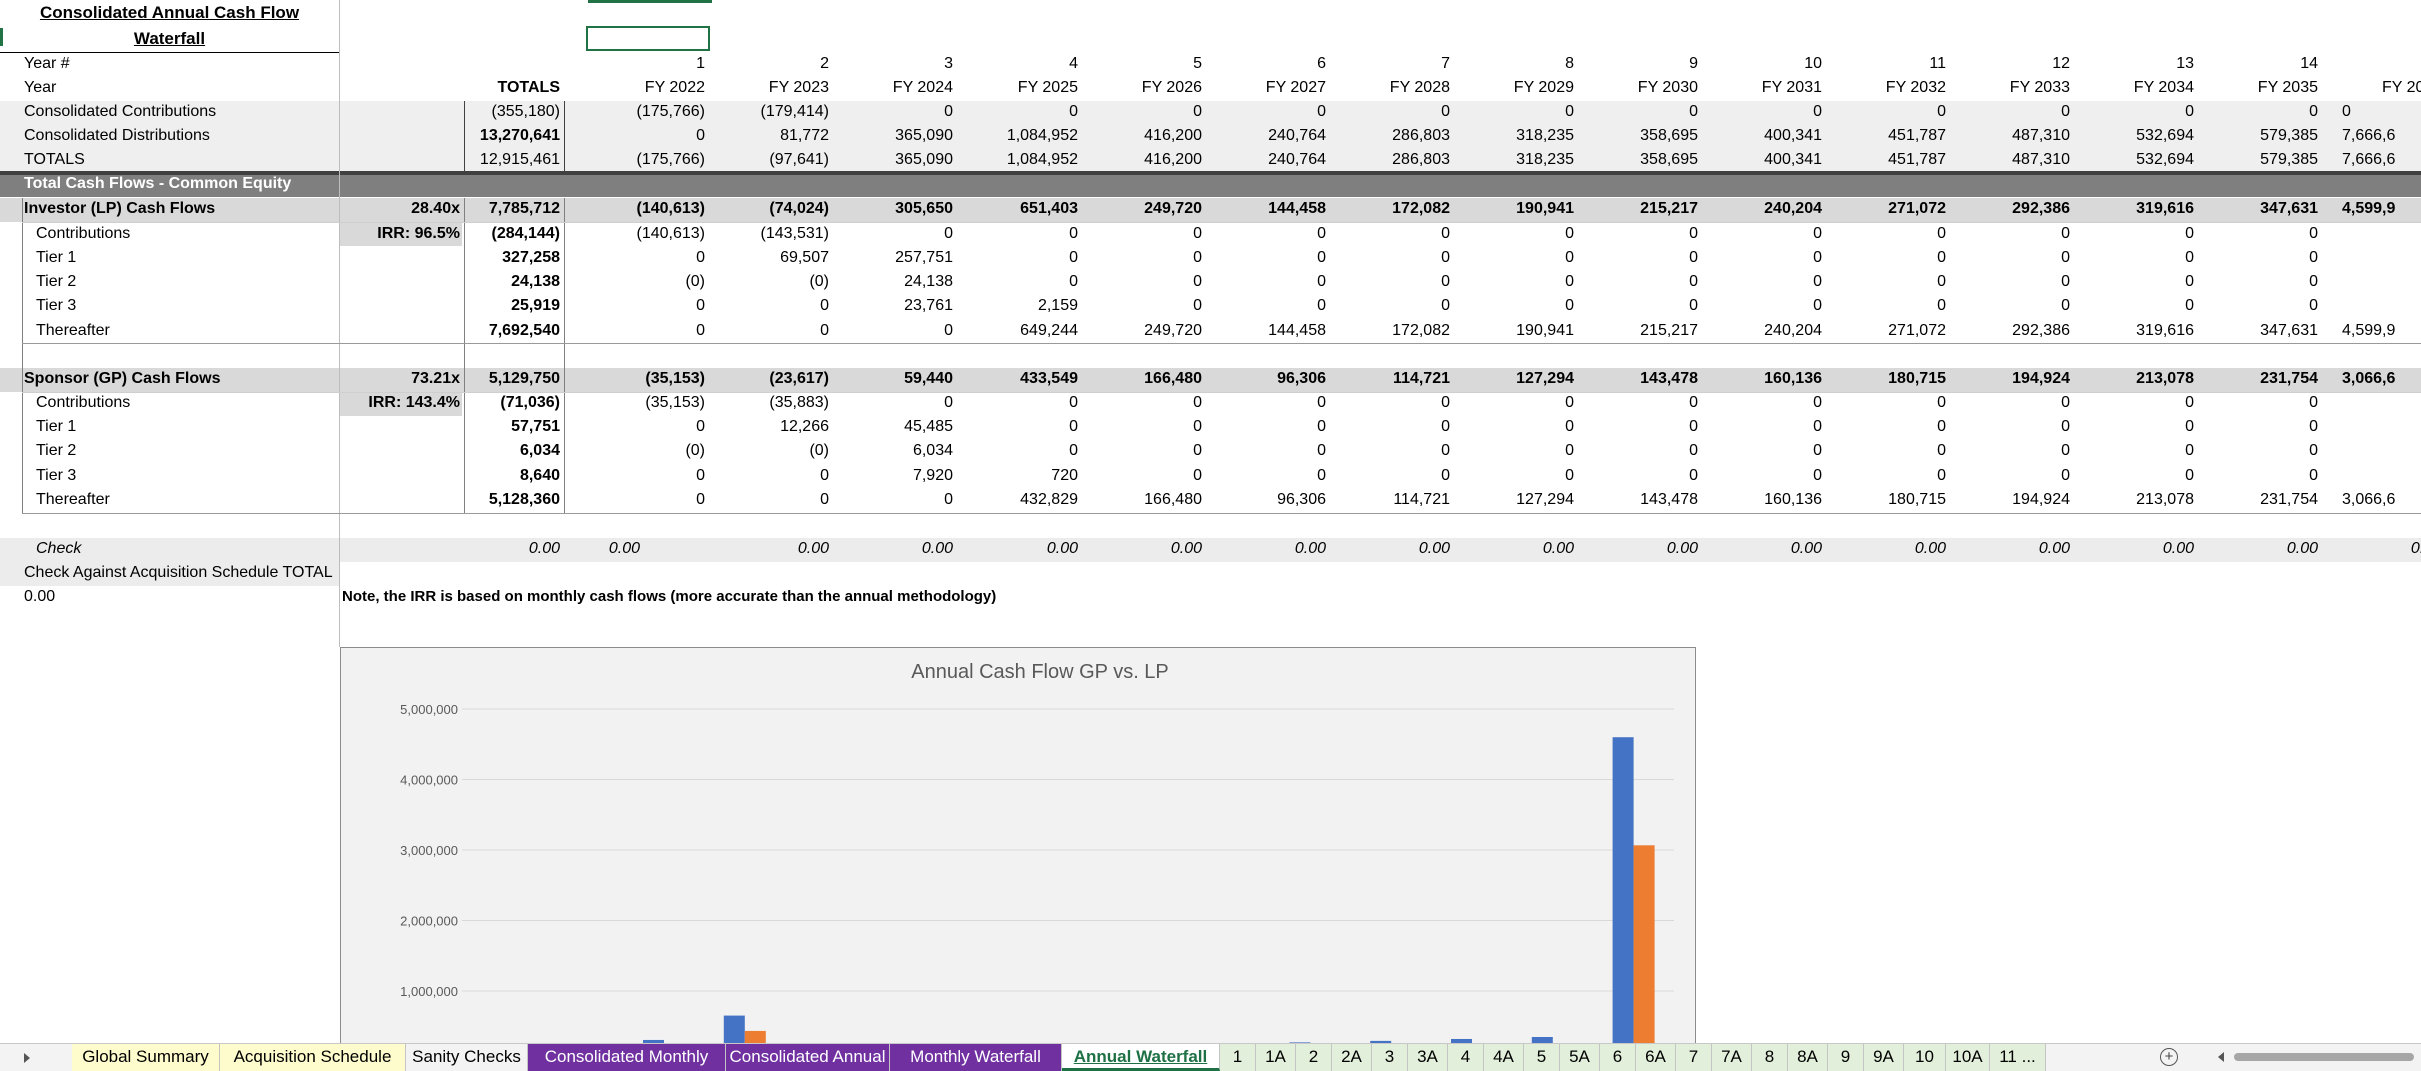 The image size is (2421, 1071). What do you see at coordinates (146, 1057) in the screenshot?
I see `sheet-tab: Global Summary` at bounding box center [146, 1057].